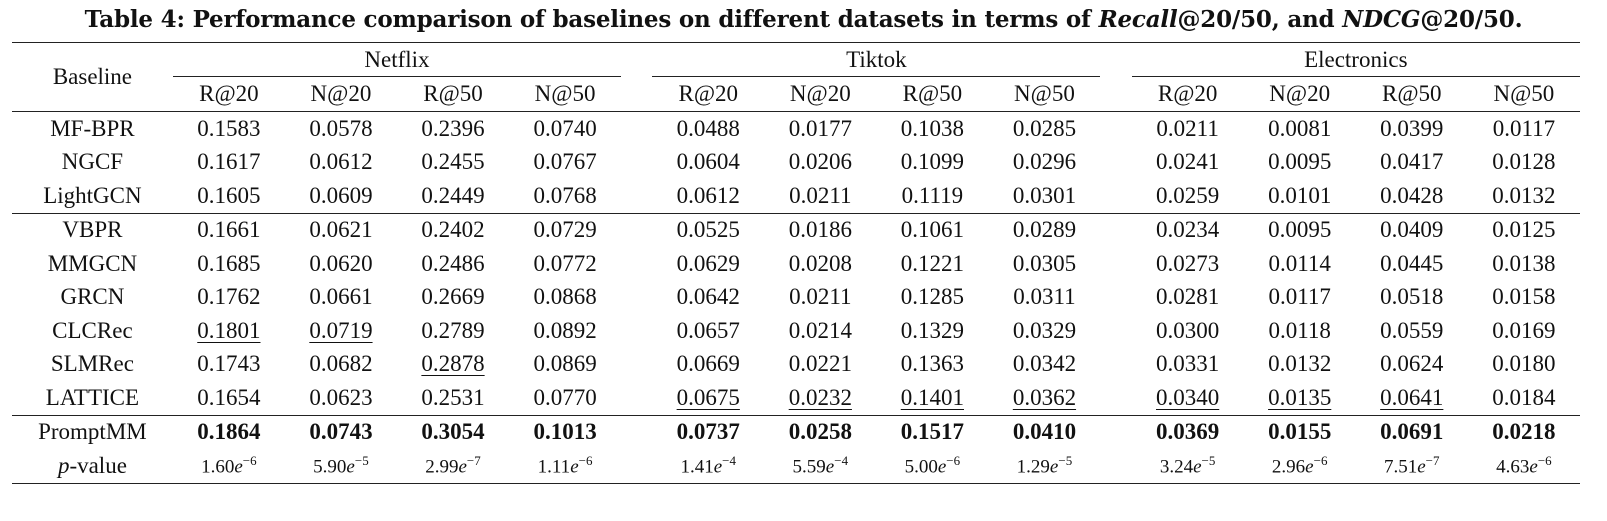 The width and height of the screenshot is (1607, 521). What do you see at coordinates (820, 397) in the screenshot?
I see `cell-value: 0.0232` at bounding box center [820, 397].